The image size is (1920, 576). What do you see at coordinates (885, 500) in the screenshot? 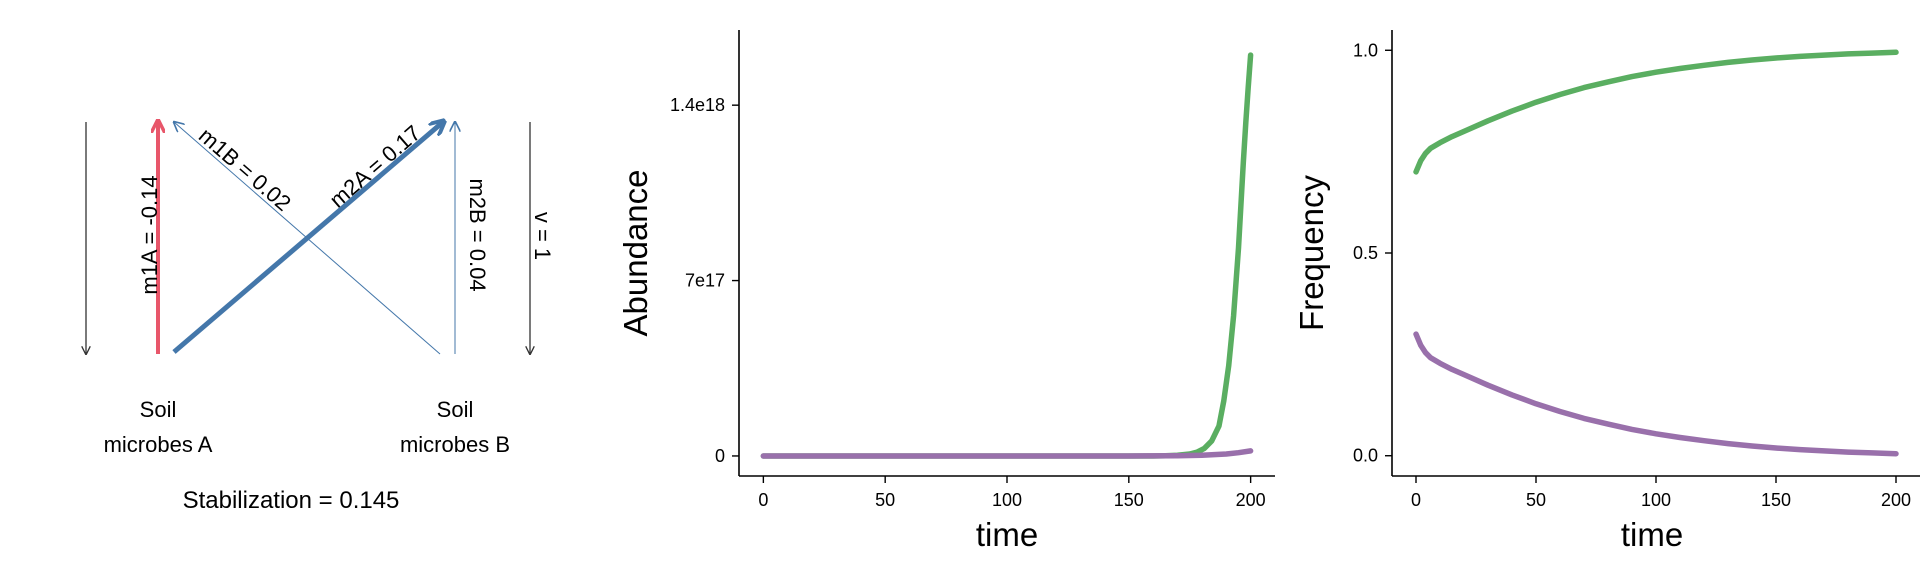
I see `abundance-x-tick-label: 50` at bounding box center [885, 500].